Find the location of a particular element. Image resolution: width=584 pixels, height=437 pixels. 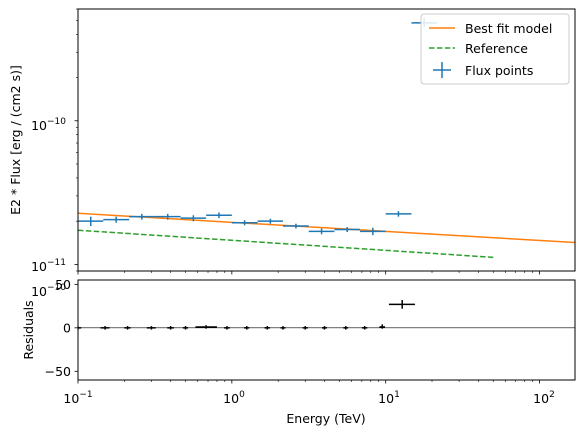

xtick-label-1: 10⁰ is located at coordinates (234, 398).